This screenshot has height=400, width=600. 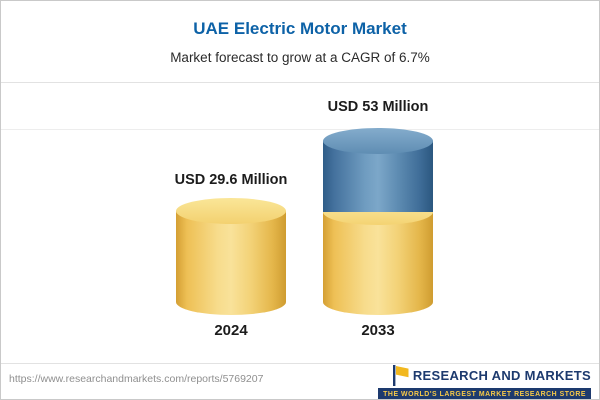 I want to click on bar-2033-cylinder, so click(x=378, y=221).